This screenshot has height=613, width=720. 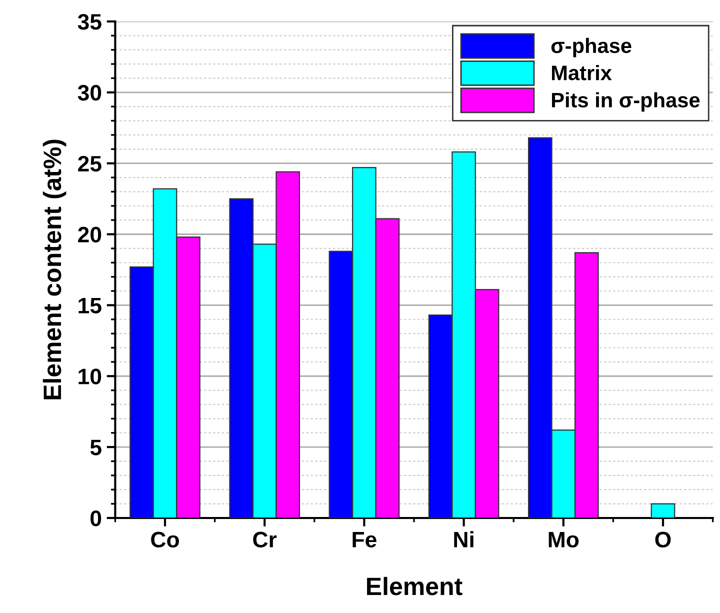 What do you see at coordinates (96, 448) in the screenshot?
I see `y-tick-label: 5` at bounding box center [96, 448].